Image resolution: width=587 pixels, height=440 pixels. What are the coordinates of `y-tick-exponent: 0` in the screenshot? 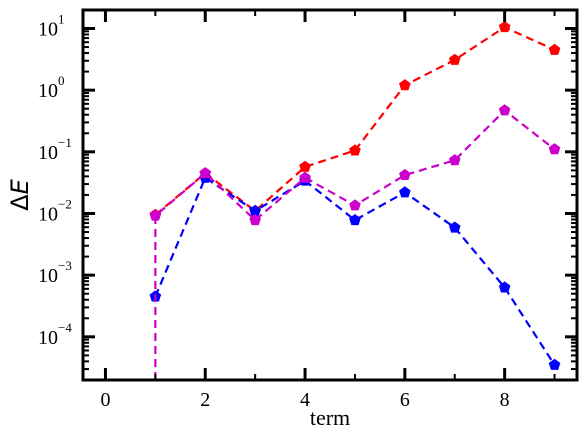 It's located at (61, 80).